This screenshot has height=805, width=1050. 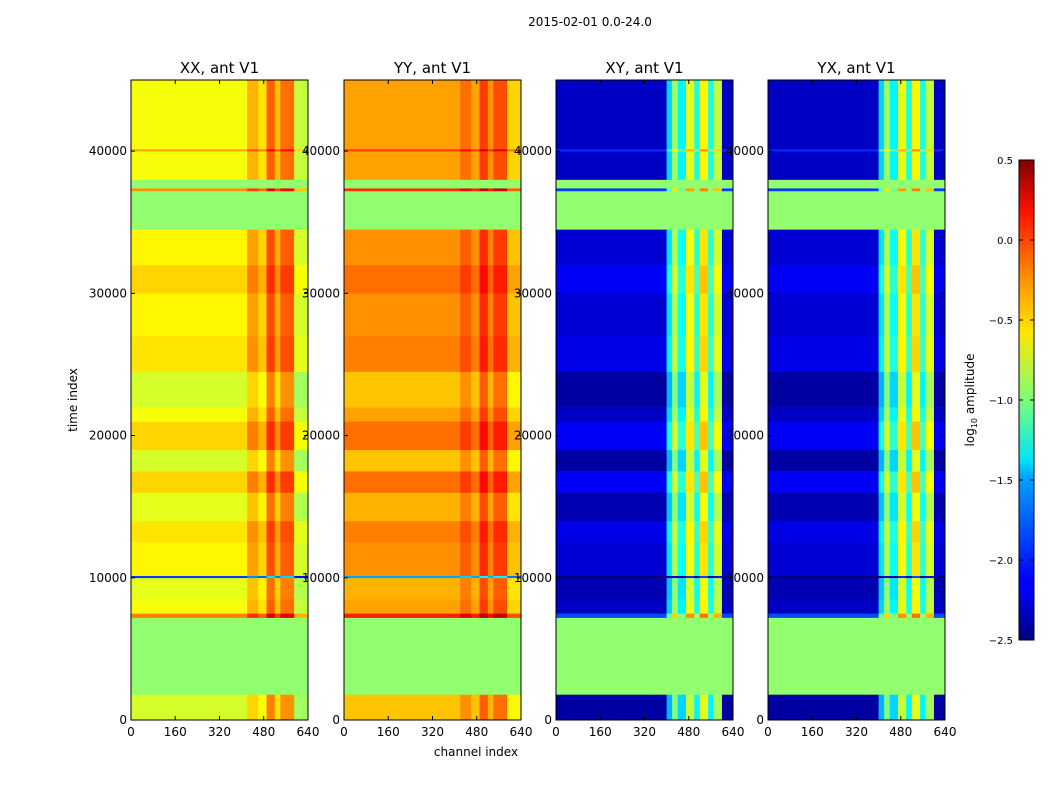 I want to click on y-tick-label: 0, so click(x=123, y=720).